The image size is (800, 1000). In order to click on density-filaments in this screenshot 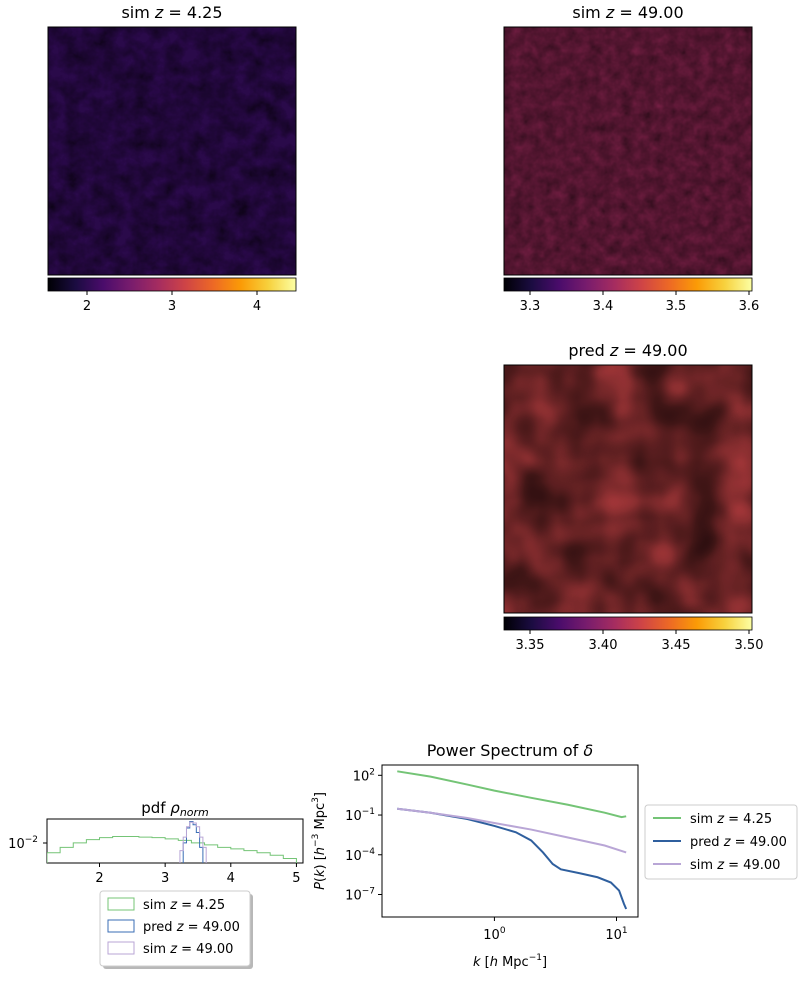, I will do `click(172, 151)`.